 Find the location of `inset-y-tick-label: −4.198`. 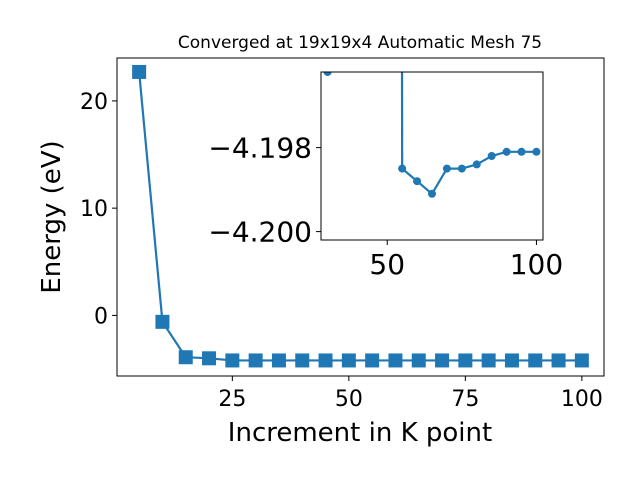

inset-y-tick-label: −4.198 is located at coordinates (260, 148).